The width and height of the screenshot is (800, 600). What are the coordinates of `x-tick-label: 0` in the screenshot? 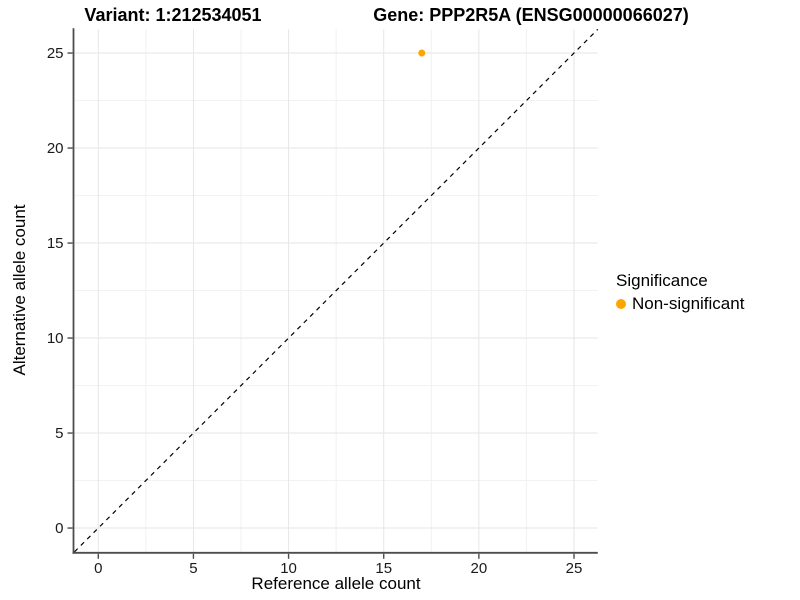 It's located at (98, 568).